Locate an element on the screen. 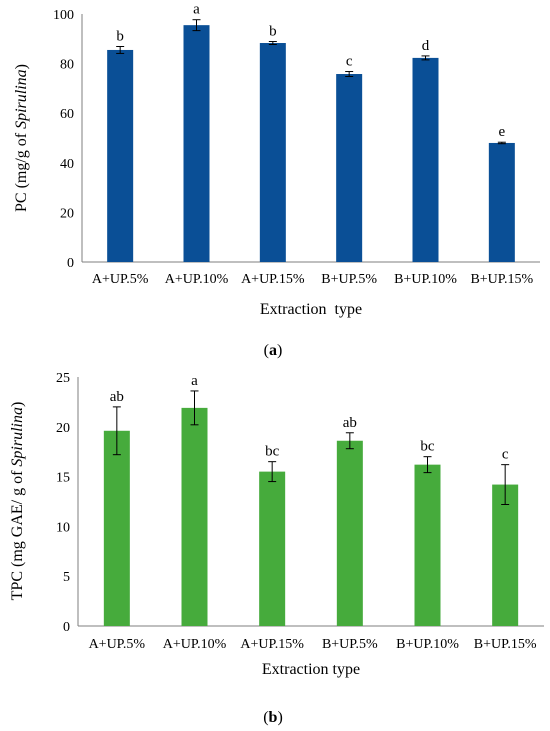 Image resolution: width=550 pixels, height=731 pixels. y-axis-title-part: PC (mg/g of is located at coordinates (21, 170).